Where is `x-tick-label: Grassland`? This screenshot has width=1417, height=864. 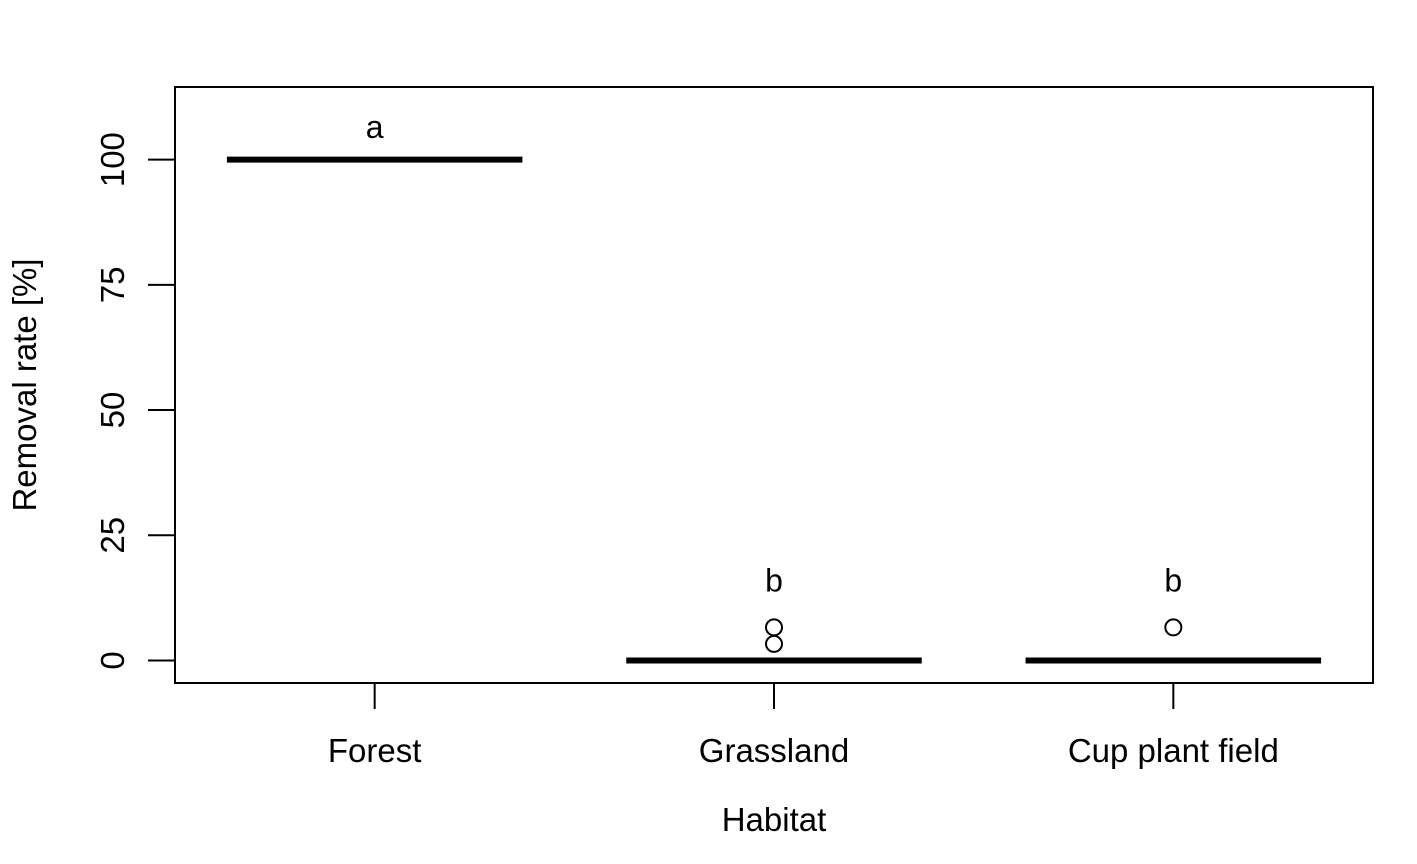 x-tick-label: Grassland is located at coordinates (774, 750).